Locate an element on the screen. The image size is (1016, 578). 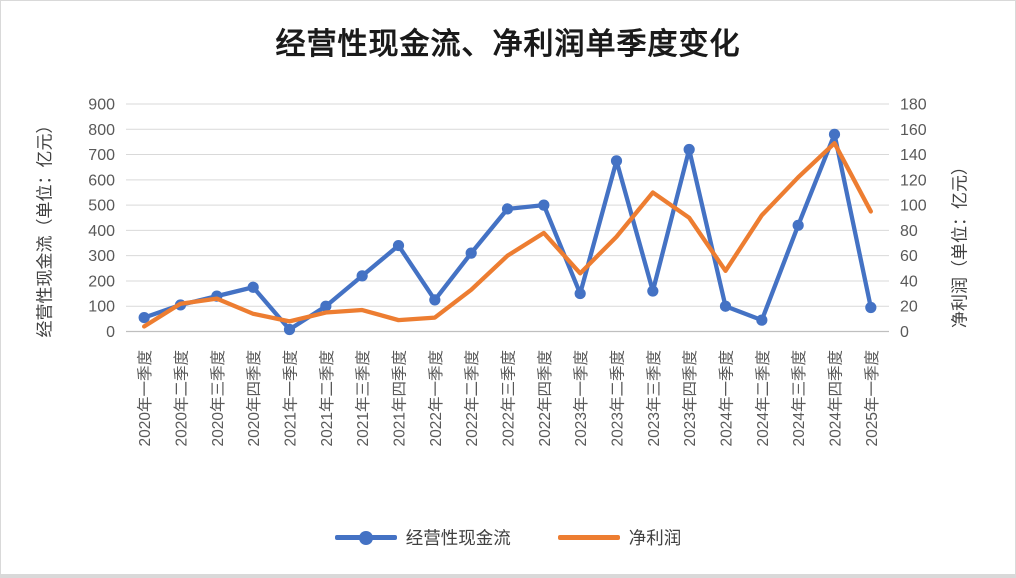
left-axis-tick-label: 800 is located at coordinates (101, 130).